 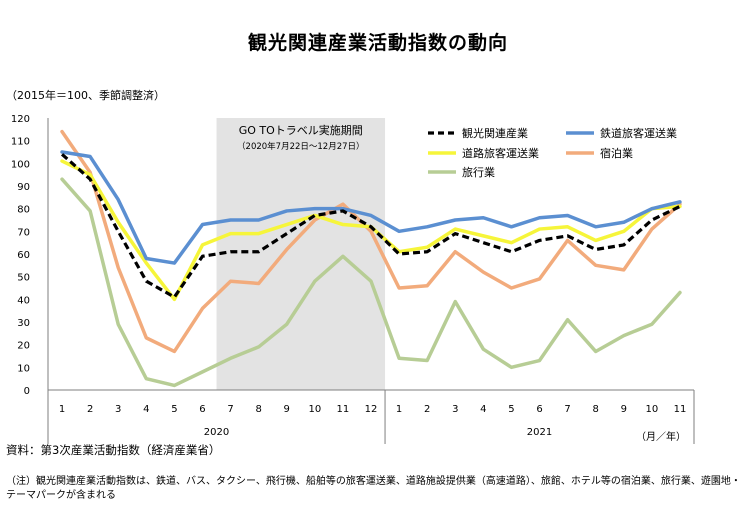 What do you see at coordinates (20, 142) in the screenshot?
I see `y-tick-label: 110` at bounding box center [20, 142].